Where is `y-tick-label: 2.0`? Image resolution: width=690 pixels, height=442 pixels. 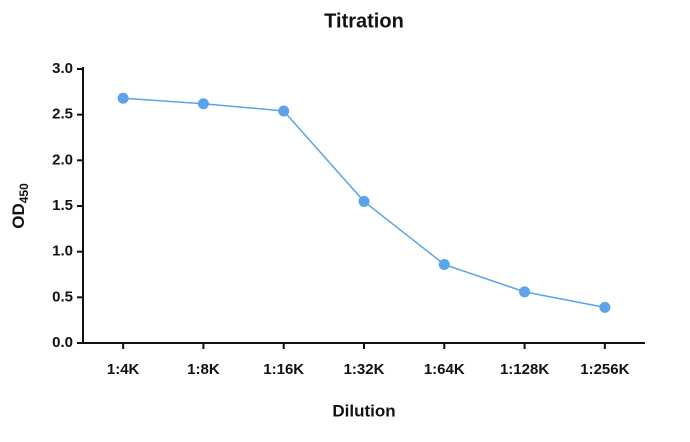 y-tick-label: 2.0 is located at coordinates (62, 159).